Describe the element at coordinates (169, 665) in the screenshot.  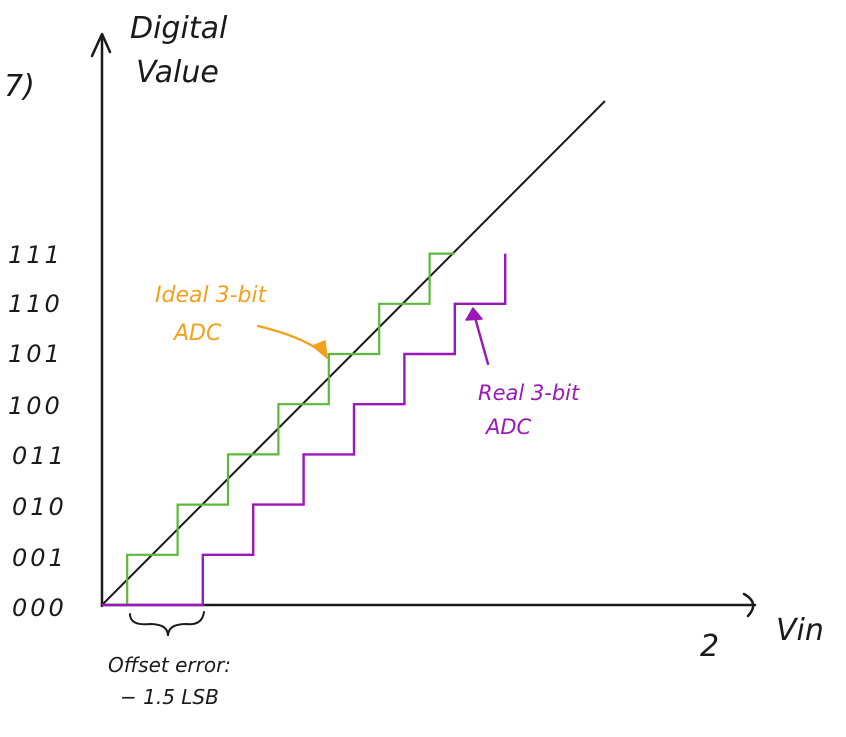
I see `offset-error-label-line1: Offset error:` at that location.